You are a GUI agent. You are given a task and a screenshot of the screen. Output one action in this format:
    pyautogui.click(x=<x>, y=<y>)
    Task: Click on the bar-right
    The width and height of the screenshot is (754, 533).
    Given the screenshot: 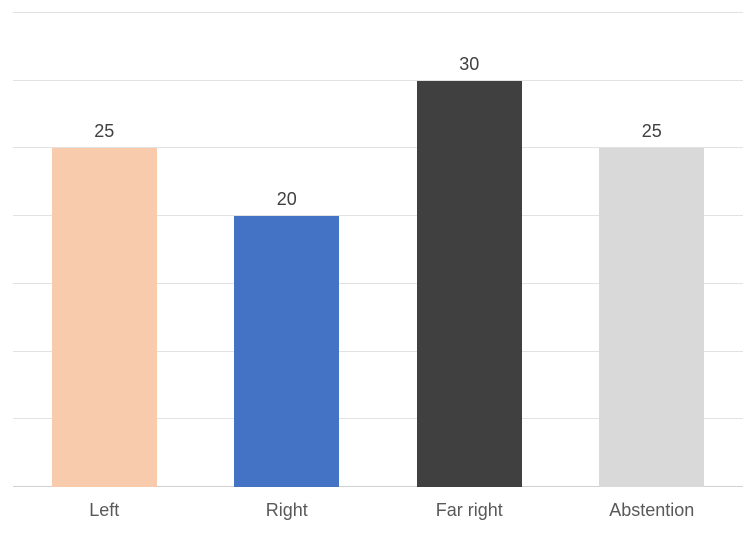 What is the action you would take?
    pyautogui.click(x=287, y=351)
    